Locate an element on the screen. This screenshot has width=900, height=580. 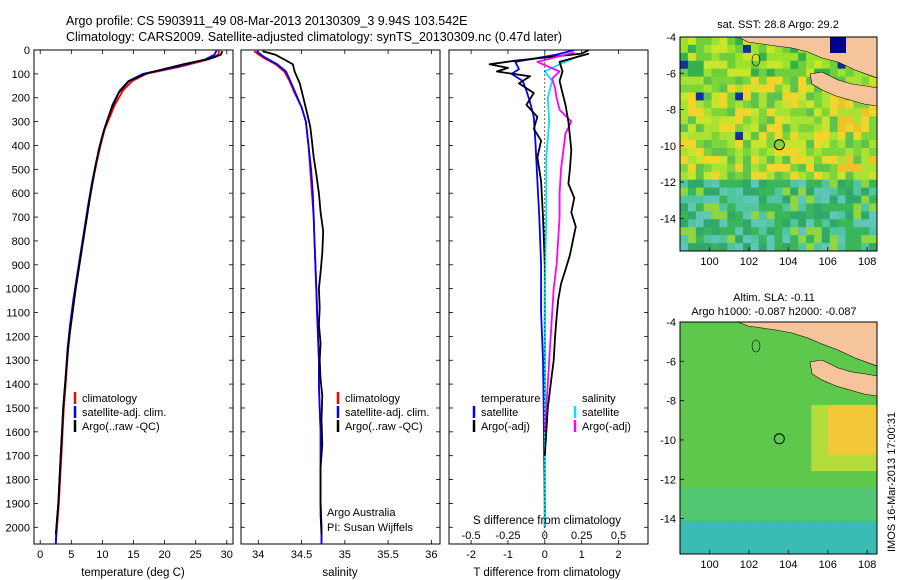
depth-tick-label: 400 is located at coordinates (21, 146).